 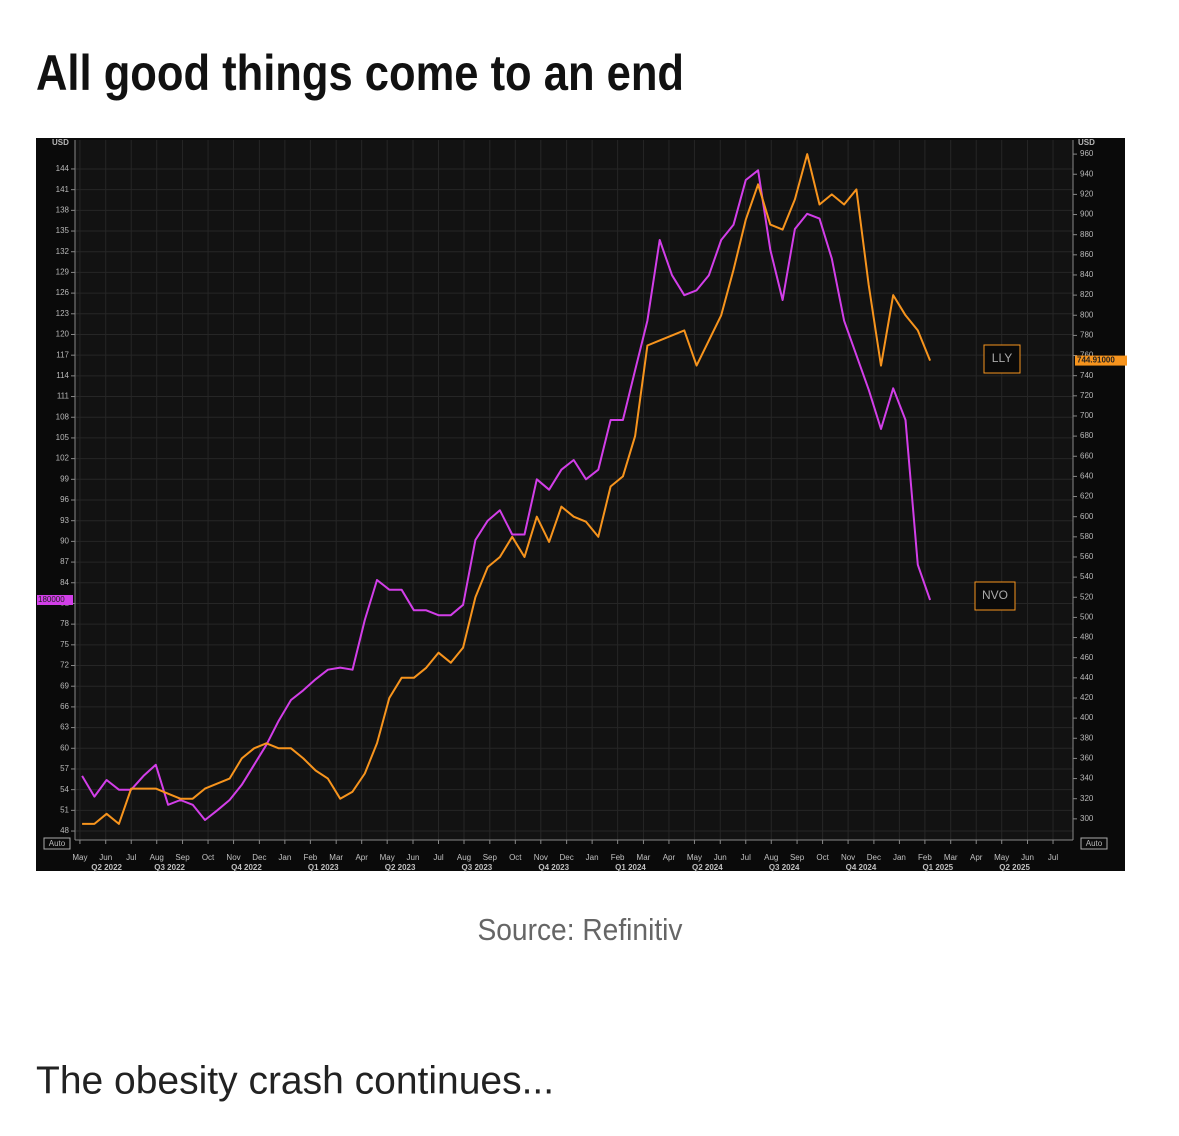 What do you see at coordinates (1087, 173) in the screenshot?
I see `y2-tick-label: 940` at bounding box center [1087, 173].